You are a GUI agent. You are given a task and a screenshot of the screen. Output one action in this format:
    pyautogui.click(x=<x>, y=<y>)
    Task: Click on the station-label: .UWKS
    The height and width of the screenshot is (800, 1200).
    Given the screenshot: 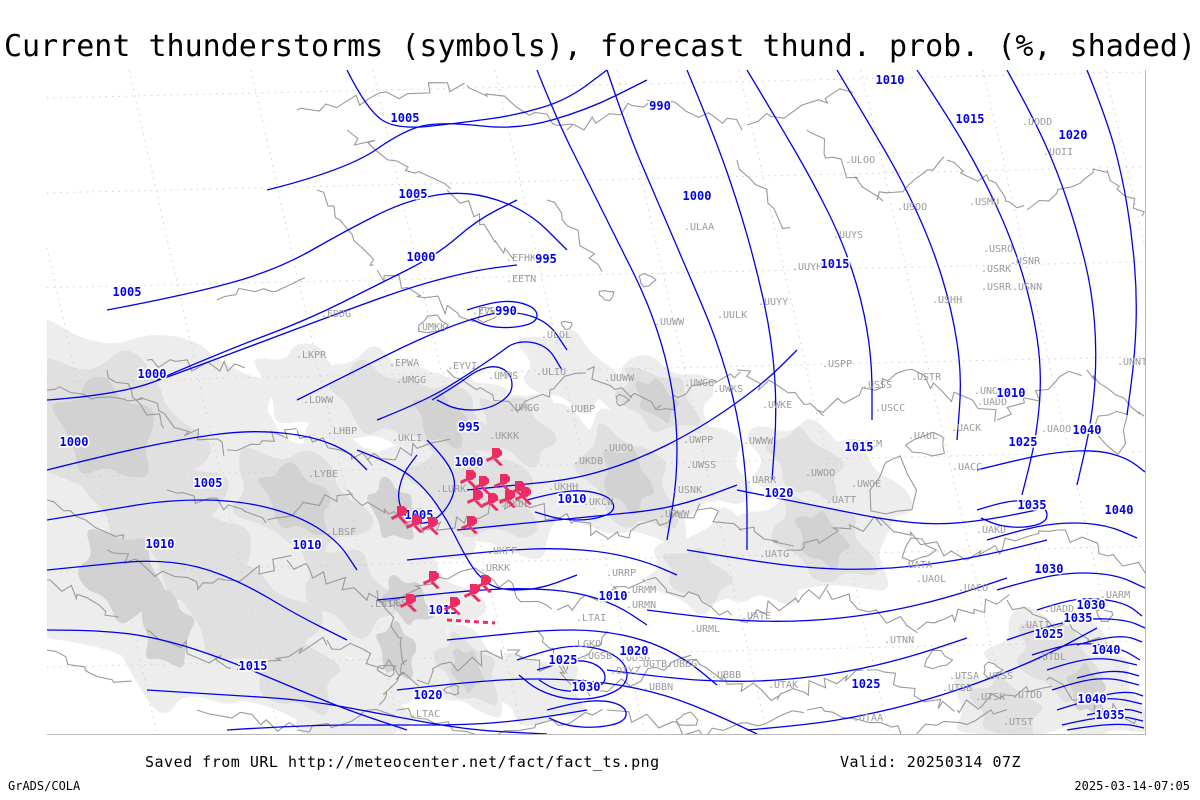 What is the action you would take?
    pyautogui.click(x=728, y=389)
    